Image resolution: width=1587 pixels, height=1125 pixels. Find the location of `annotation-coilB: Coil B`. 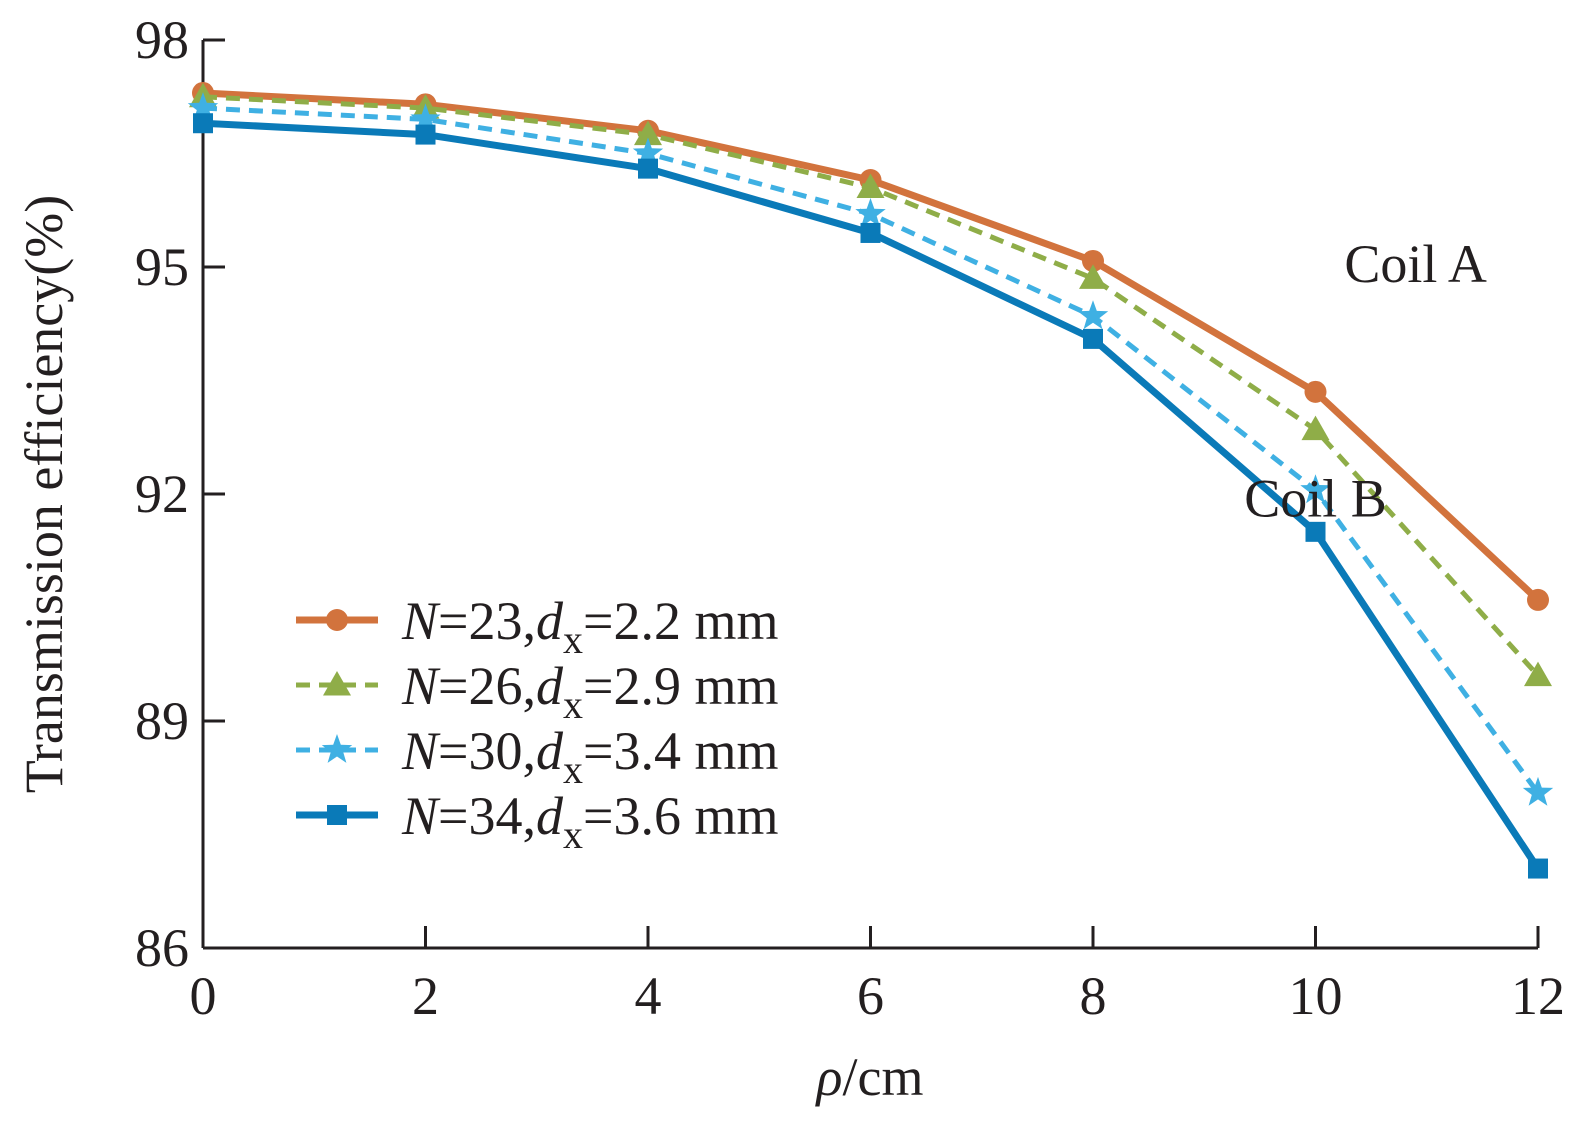

annotation-coilB: Coil B is located at coordinates (1315, 499).